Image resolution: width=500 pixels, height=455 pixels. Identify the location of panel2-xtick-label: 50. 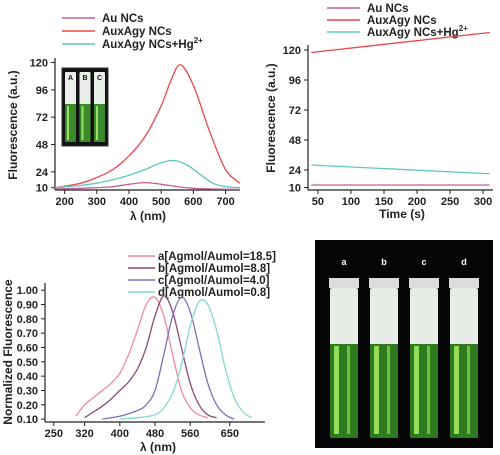
(318, 202).